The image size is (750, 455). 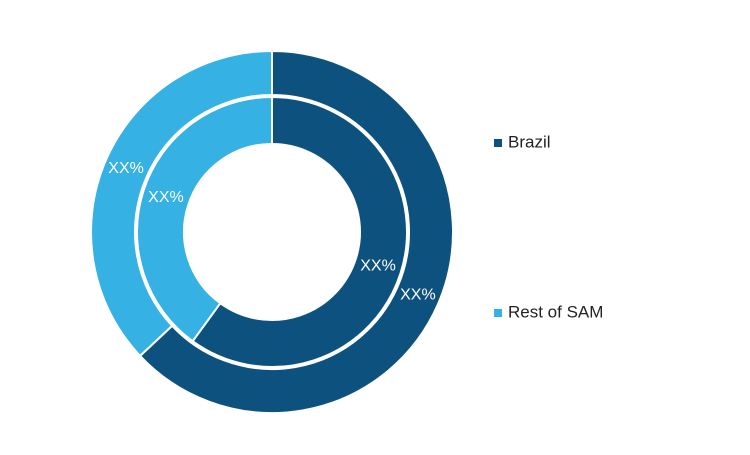 What do you see at coordinates (529, 141) in the screenshot?
I see `legend-label: Brazil` at bounding box center [529, 141].